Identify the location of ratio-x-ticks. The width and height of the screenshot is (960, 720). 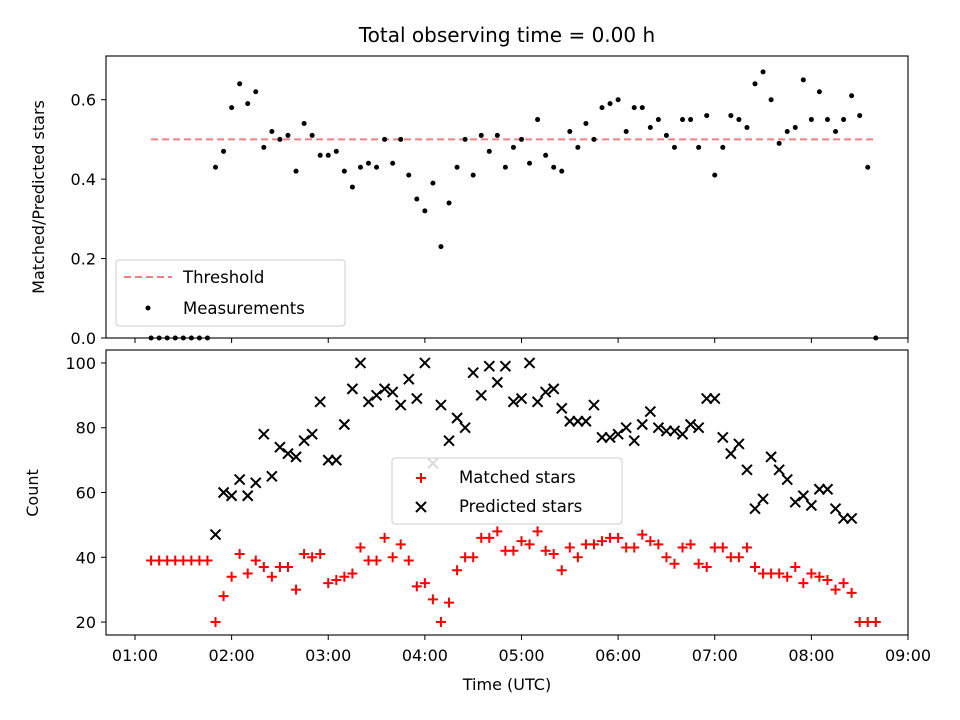
(521, 340).